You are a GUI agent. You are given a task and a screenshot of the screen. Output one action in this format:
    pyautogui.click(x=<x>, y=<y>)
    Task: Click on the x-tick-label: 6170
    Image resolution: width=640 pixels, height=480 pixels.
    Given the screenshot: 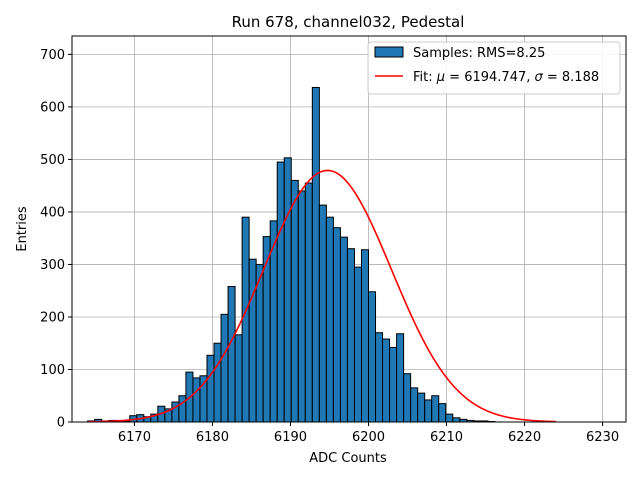 What is the action you would take?
    pyautogui.click(x=134, y=437)
    